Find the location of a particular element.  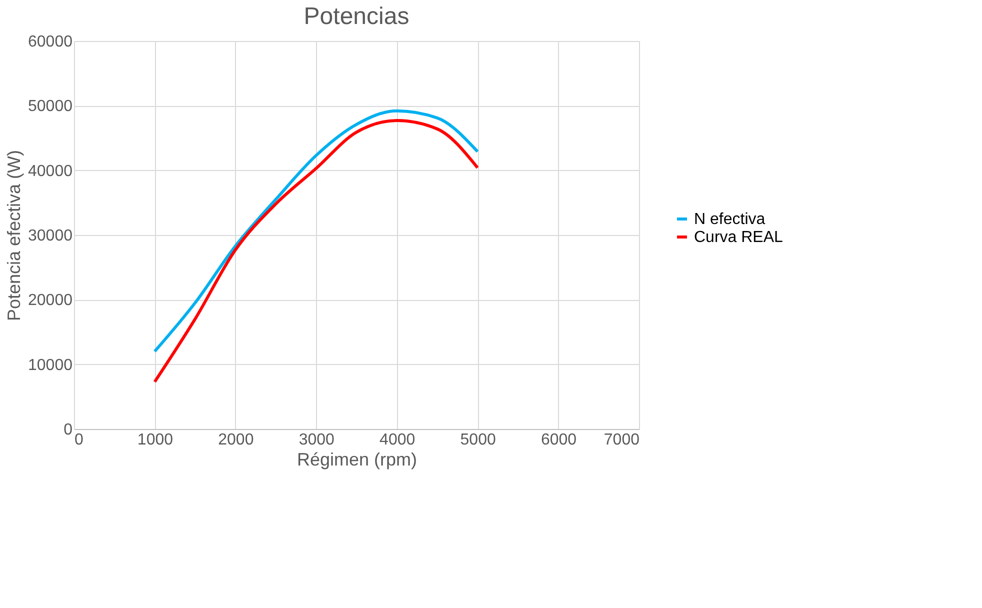

y-tick-label: 30000 is located at coordinates (50, 236).